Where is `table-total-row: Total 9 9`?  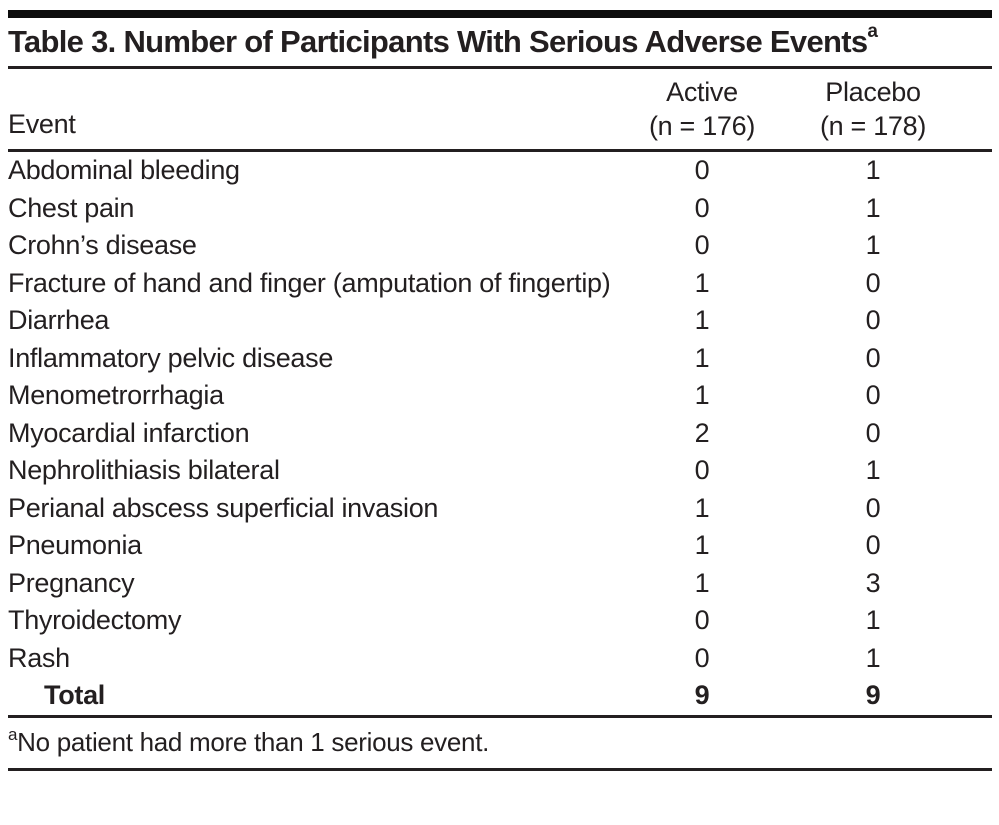
table-total-row: Total 9 9 is located at coordinates (500, 696).